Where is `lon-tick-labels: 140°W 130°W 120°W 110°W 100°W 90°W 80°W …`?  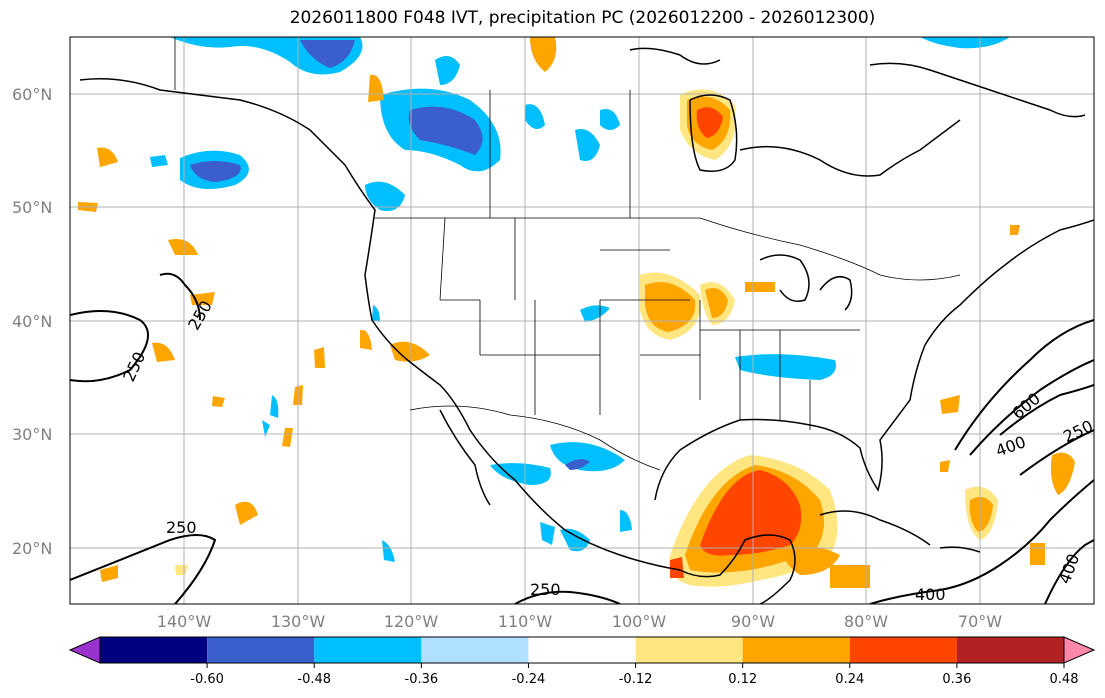 lon-tick-labels: 140°W 130°W 120°W 110°W 100°W 90°W 80°W … is located at coordinates (579, 621).